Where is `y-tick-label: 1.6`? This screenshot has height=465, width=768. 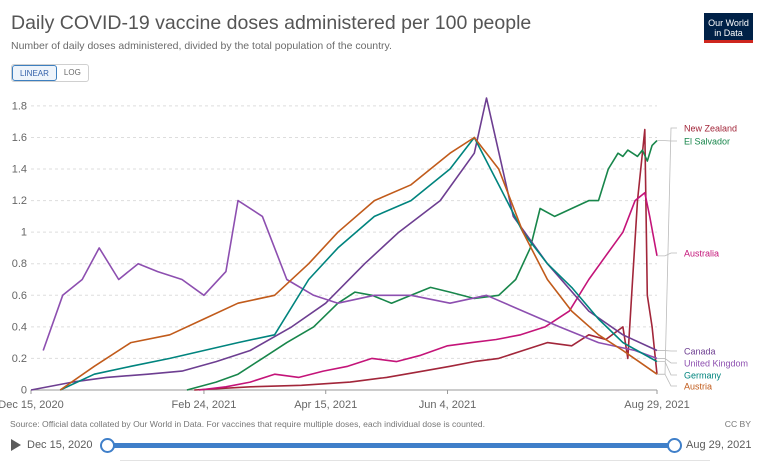 y-tick-label: 1.6 is located at coordinates (19, 138).